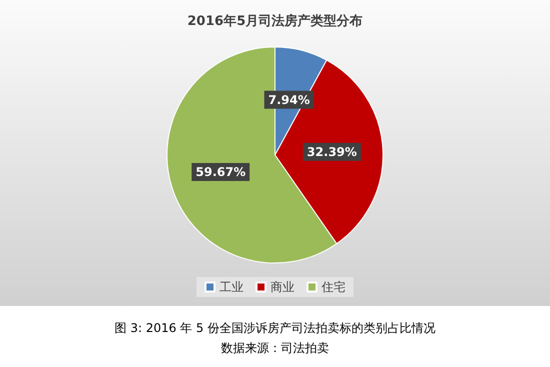  What do you see at coordinates (333, 287) in the screenshot?
I see `legend-label: 住宅` at bounding box center [333, 287].